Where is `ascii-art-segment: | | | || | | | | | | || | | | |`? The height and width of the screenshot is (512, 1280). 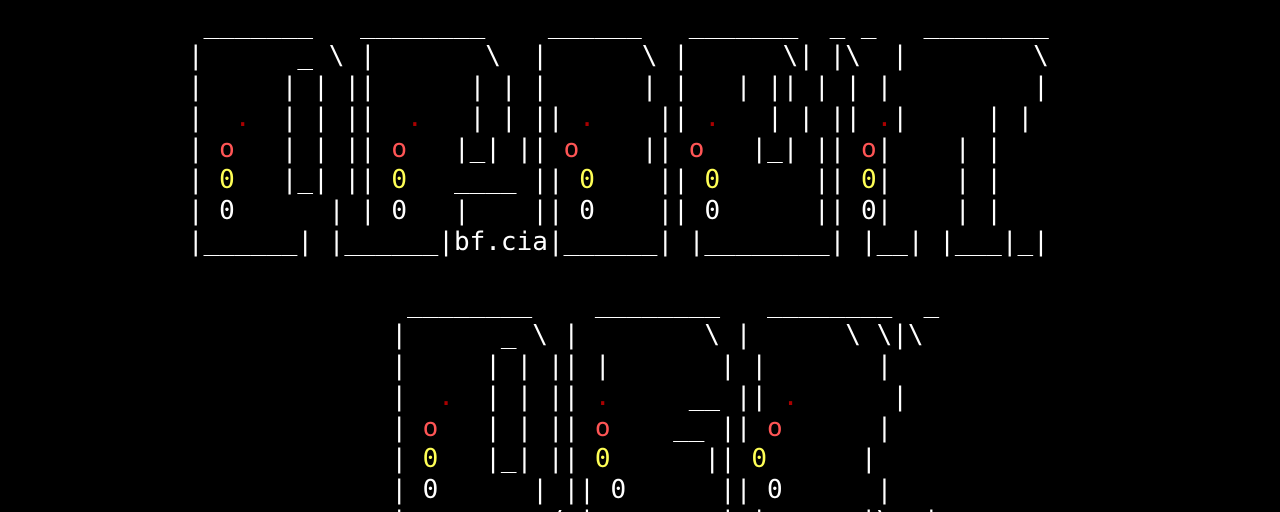
ascii-art-segment: | | | || | | | | | | || | | | | is located at coordinates (524, 87).